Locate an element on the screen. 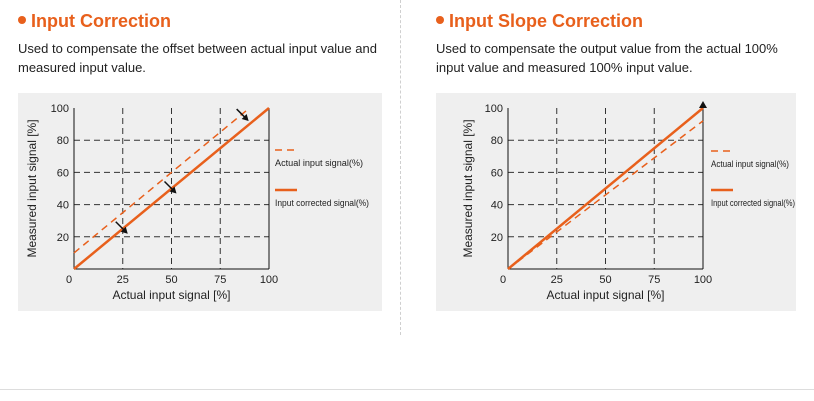 This screenshot has height=401, width=814. panel-divider is located at coordinates (400, 167).